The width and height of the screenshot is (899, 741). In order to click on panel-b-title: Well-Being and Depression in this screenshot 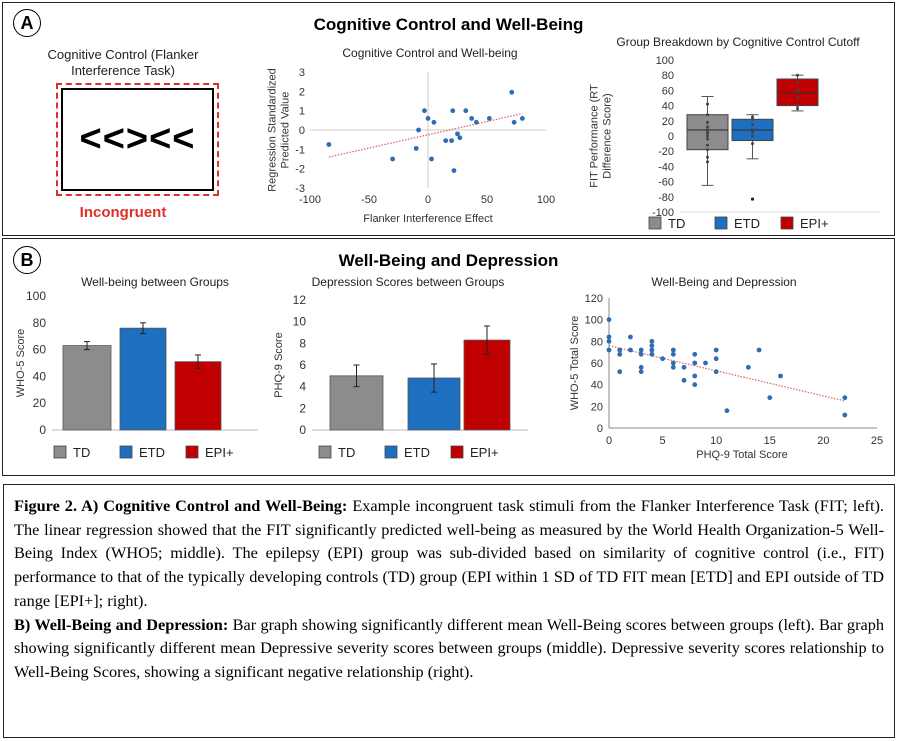, I will do `click(448, 260)`.